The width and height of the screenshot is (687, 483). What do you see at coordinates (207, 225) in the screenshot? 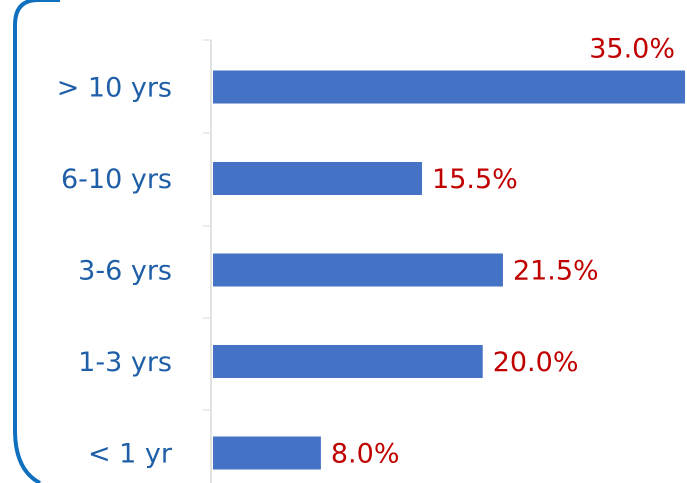
I see `axis-ticks` at bounding box center [207, 225].